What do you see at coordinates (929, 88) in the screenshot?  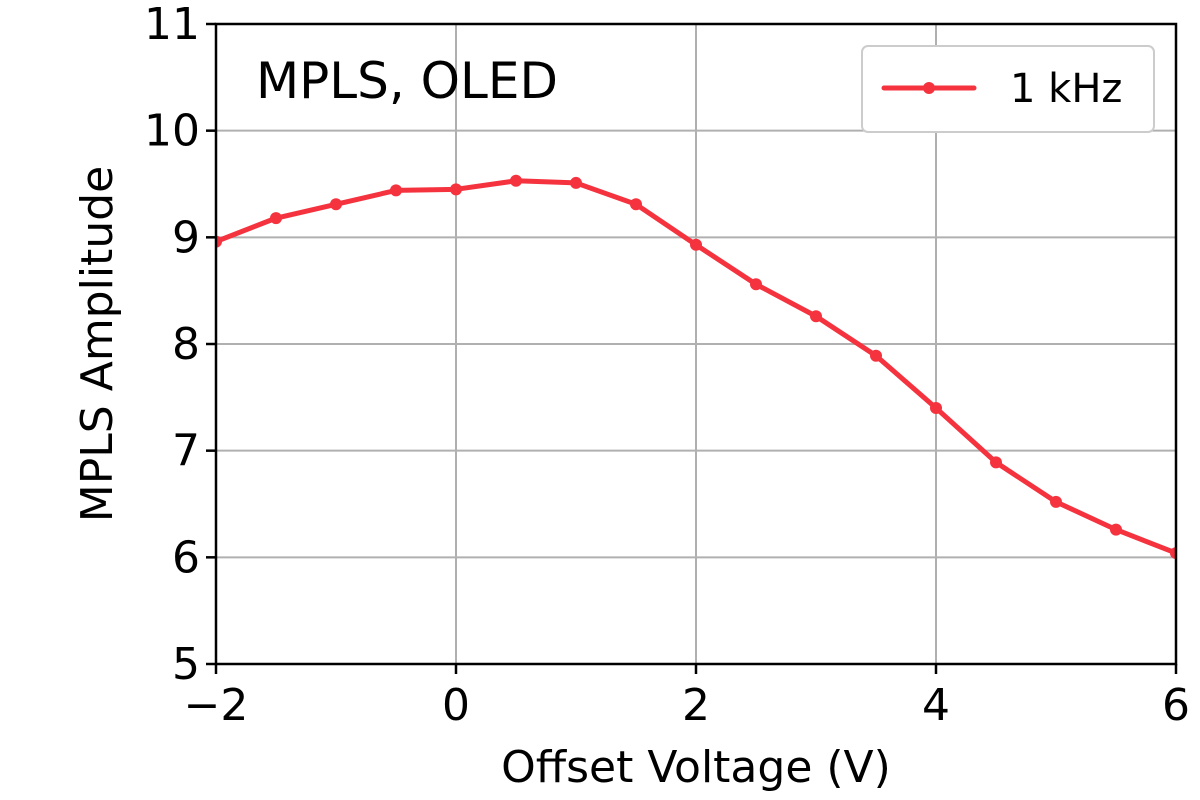 I see `legend-marker-1khz` at bounding box center [929, 88].